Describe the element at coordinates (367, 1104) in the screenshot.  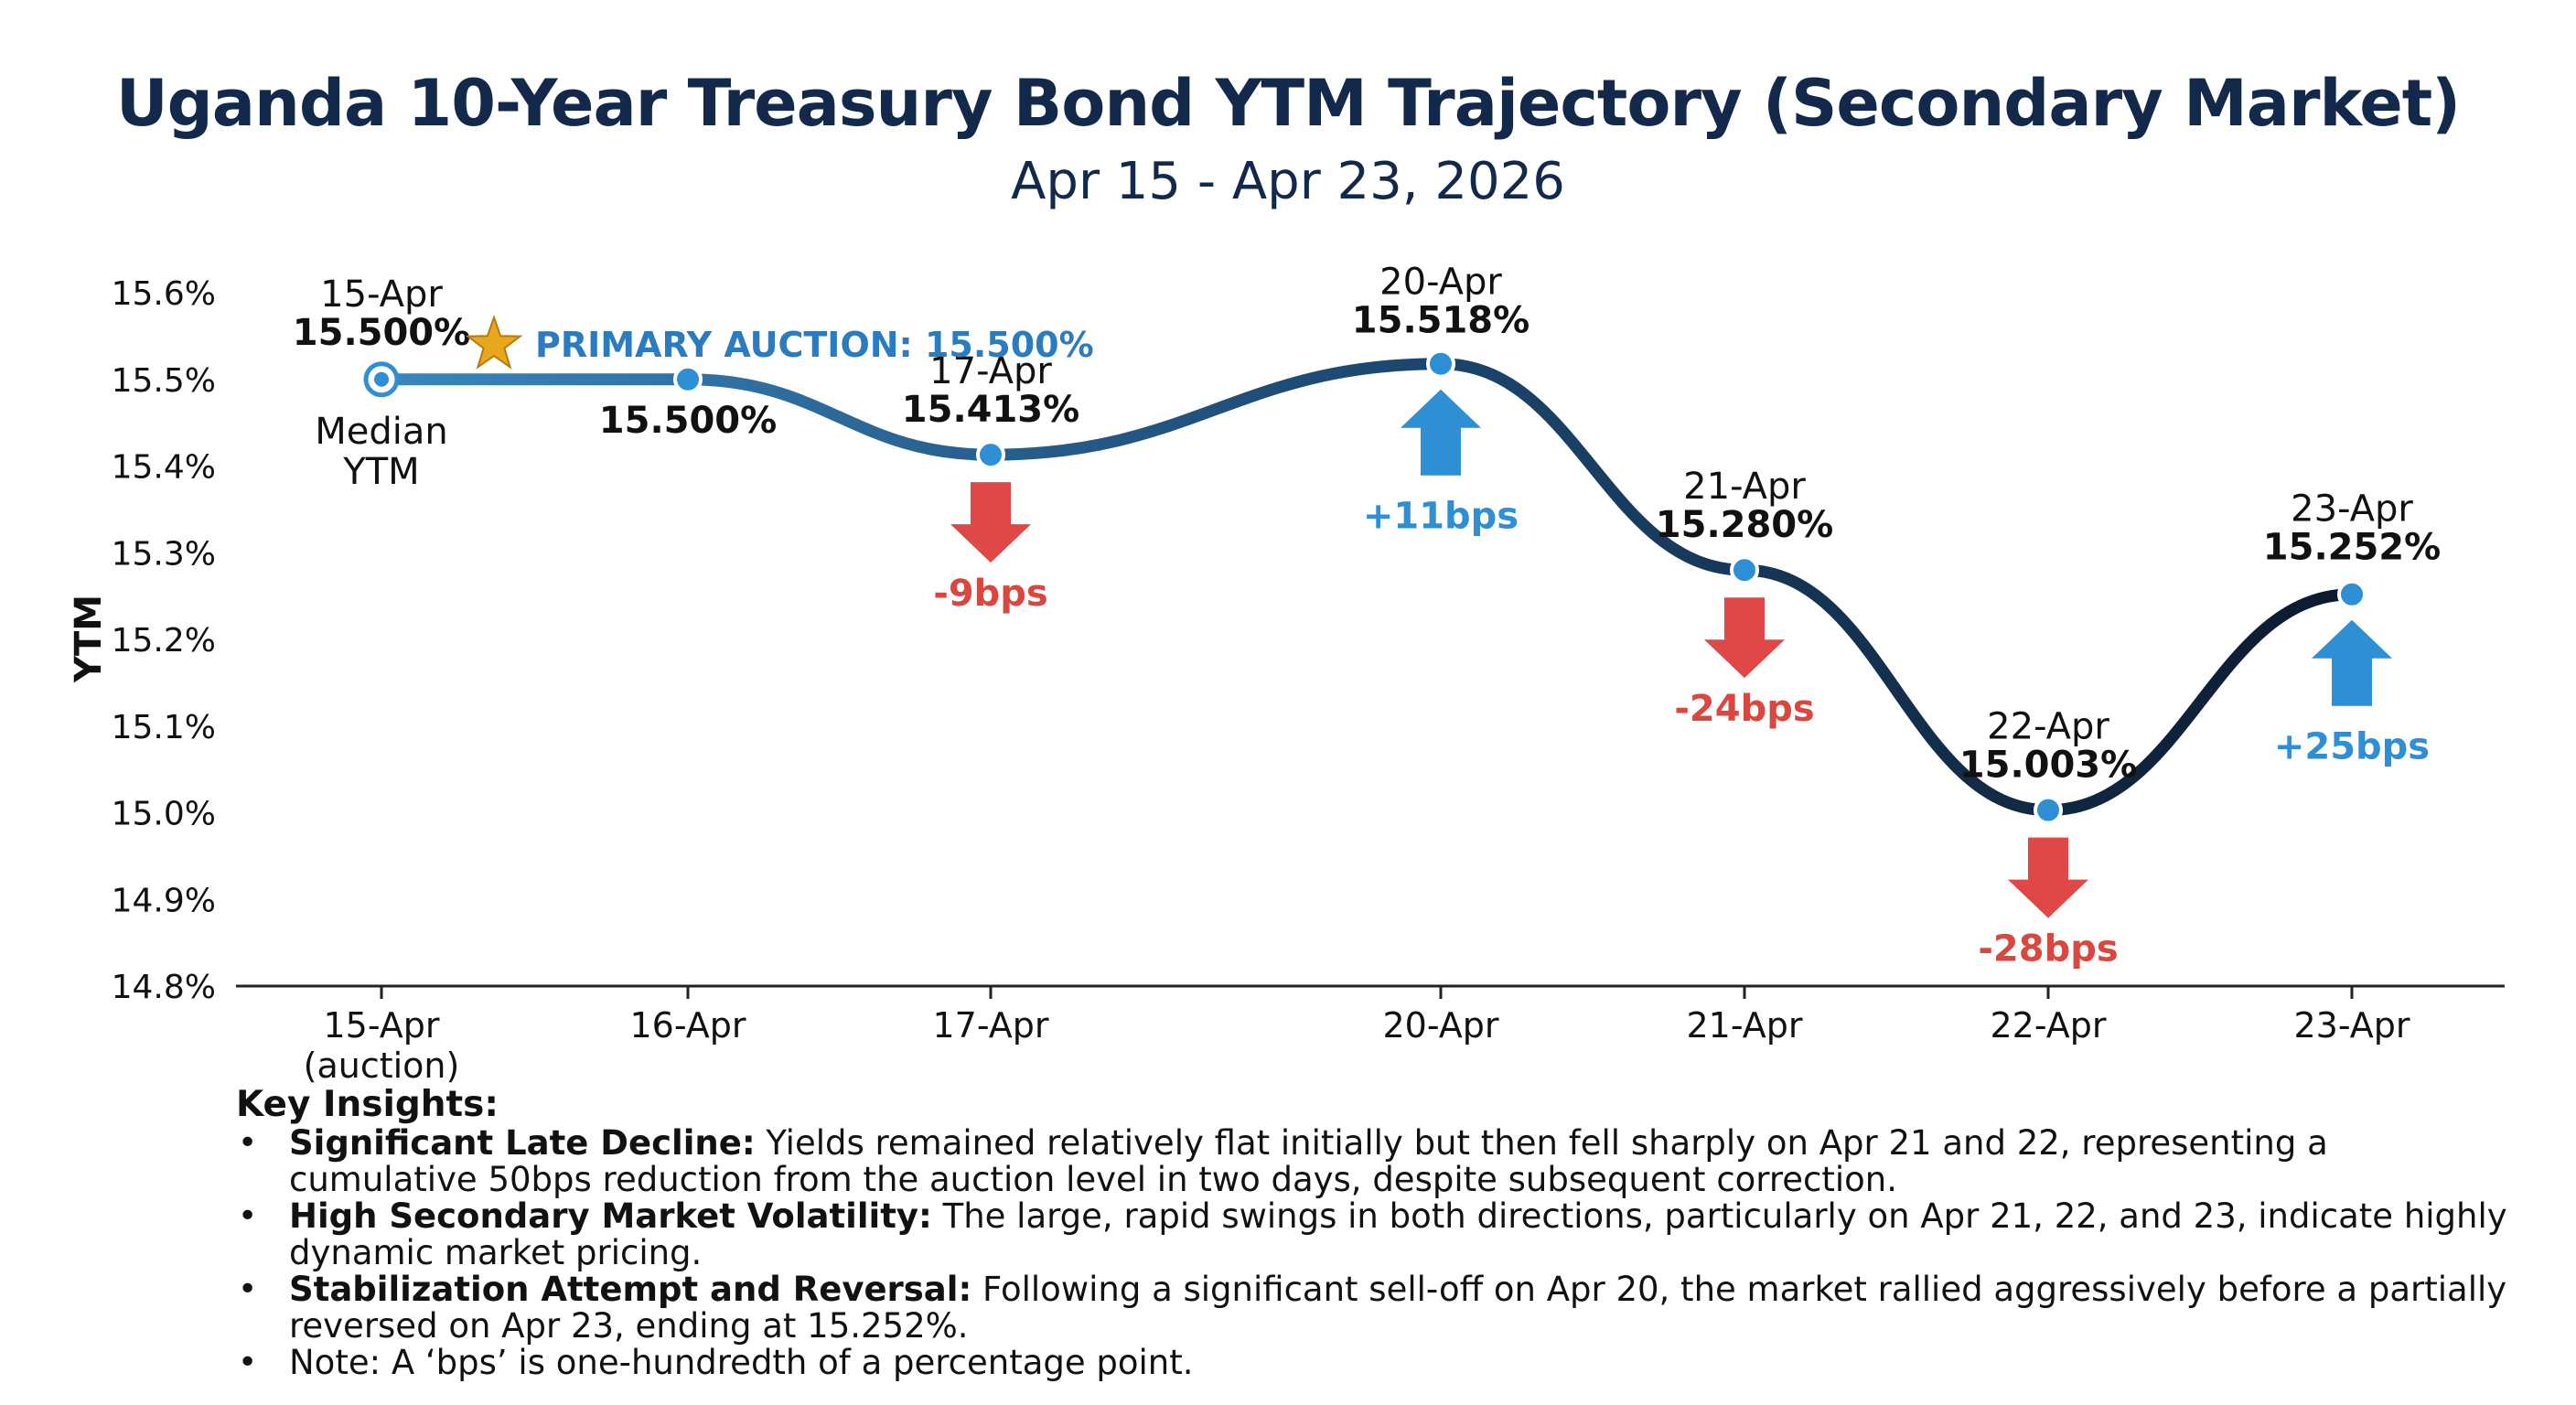
I see `insights-heading: Key Insights:` at that location.